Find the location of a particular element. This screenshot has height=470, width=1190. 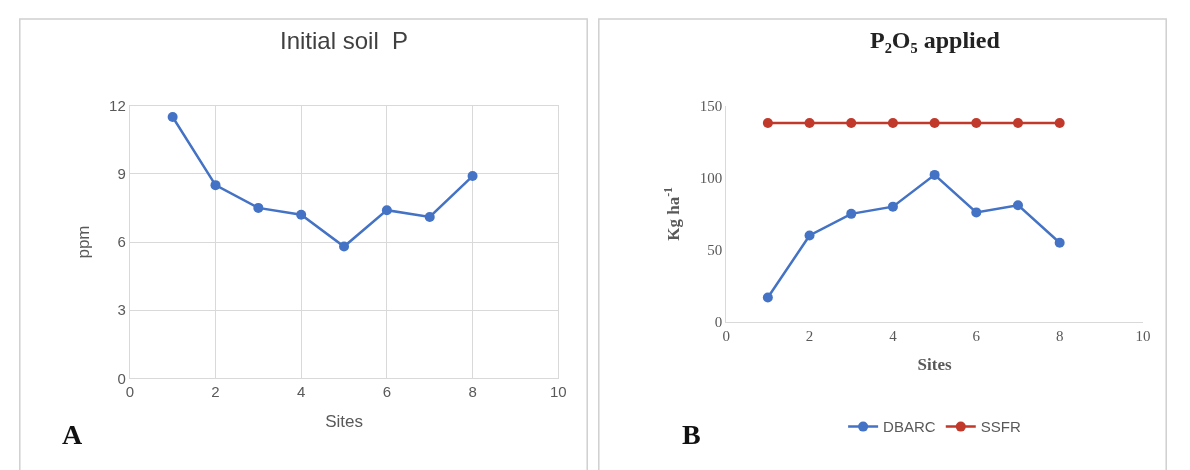

y-tick-label: 50 is located at coordinates (715, 250).